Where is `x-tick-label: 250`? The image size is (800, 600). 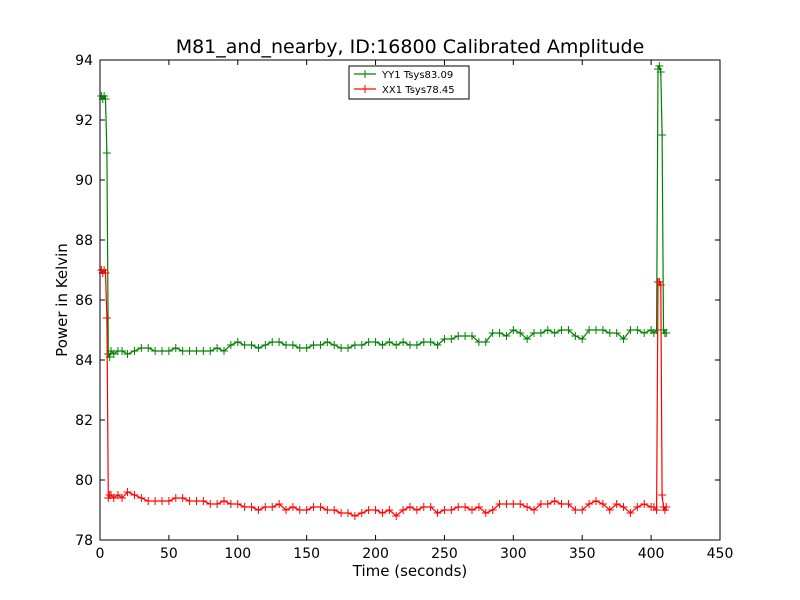
x-tick-label: 250 is located at coordinates (444, 554).